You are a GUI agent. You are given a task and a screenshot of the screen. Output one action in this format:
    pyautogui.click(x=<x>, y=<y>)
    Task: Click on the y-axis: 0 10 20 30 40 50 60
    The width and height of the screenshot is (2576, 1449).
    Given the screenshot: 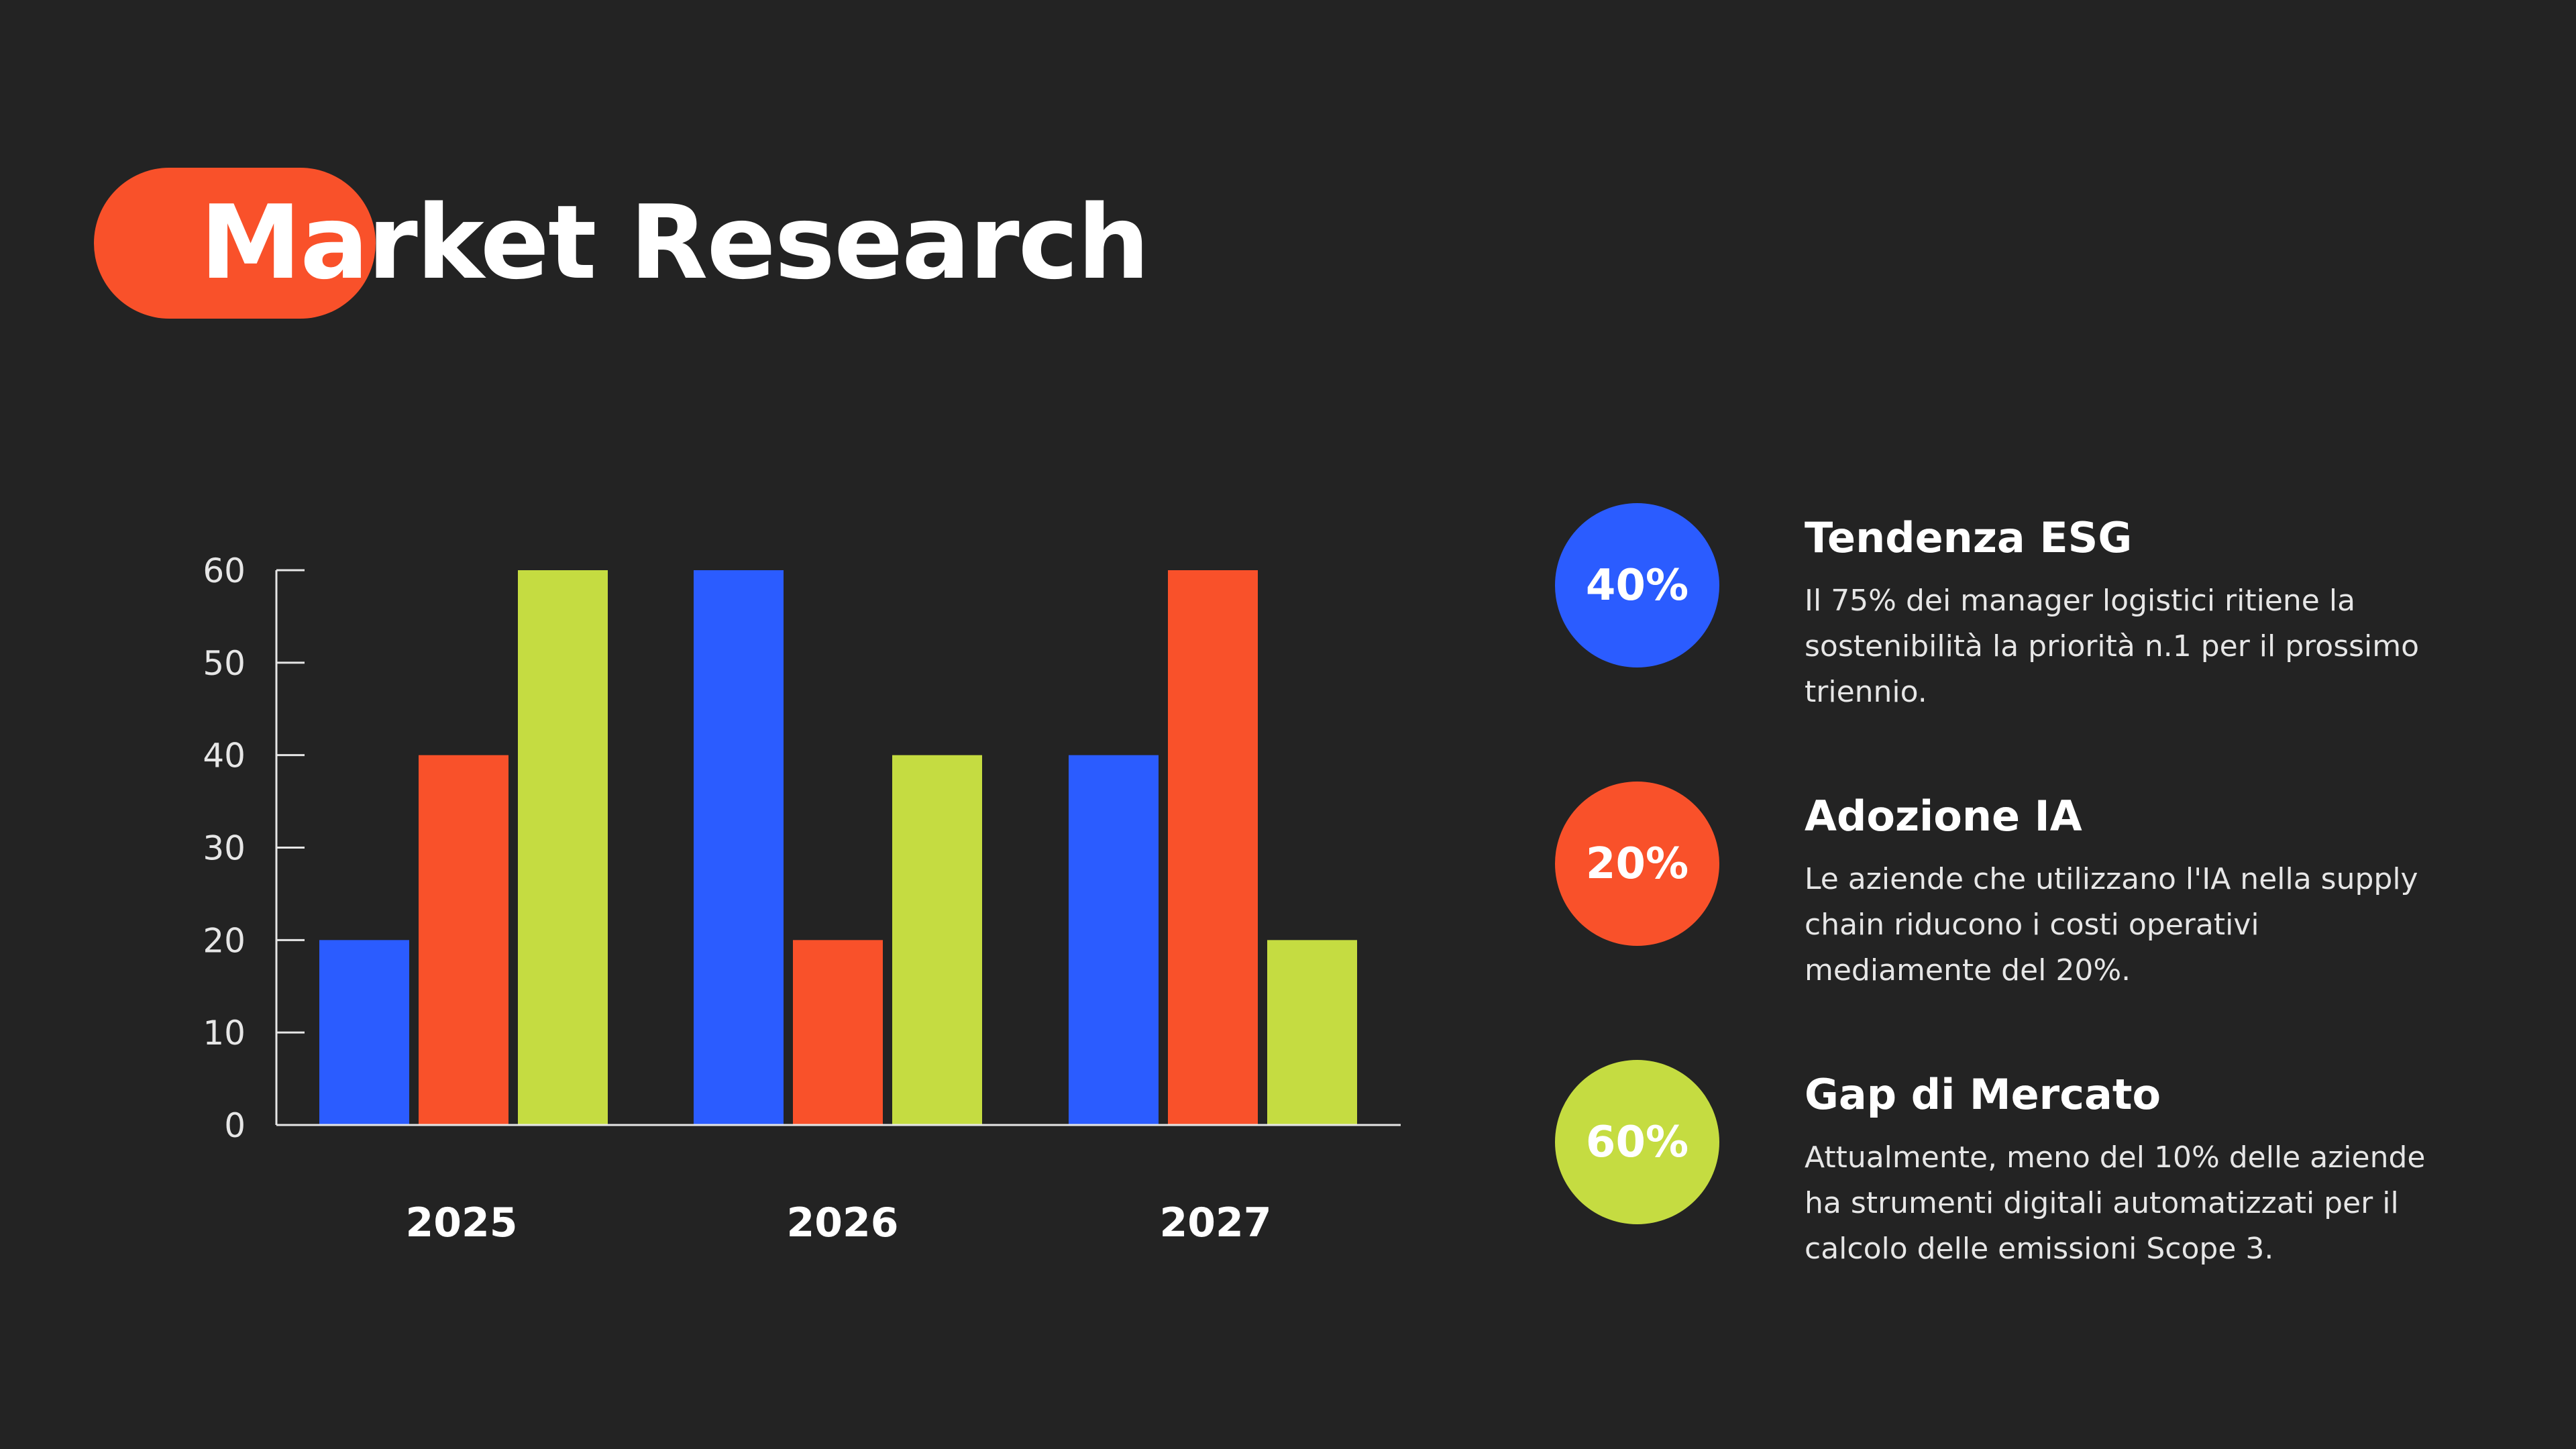 What is the action you would take?
    pyautogui.click(x=254, y=848)
    